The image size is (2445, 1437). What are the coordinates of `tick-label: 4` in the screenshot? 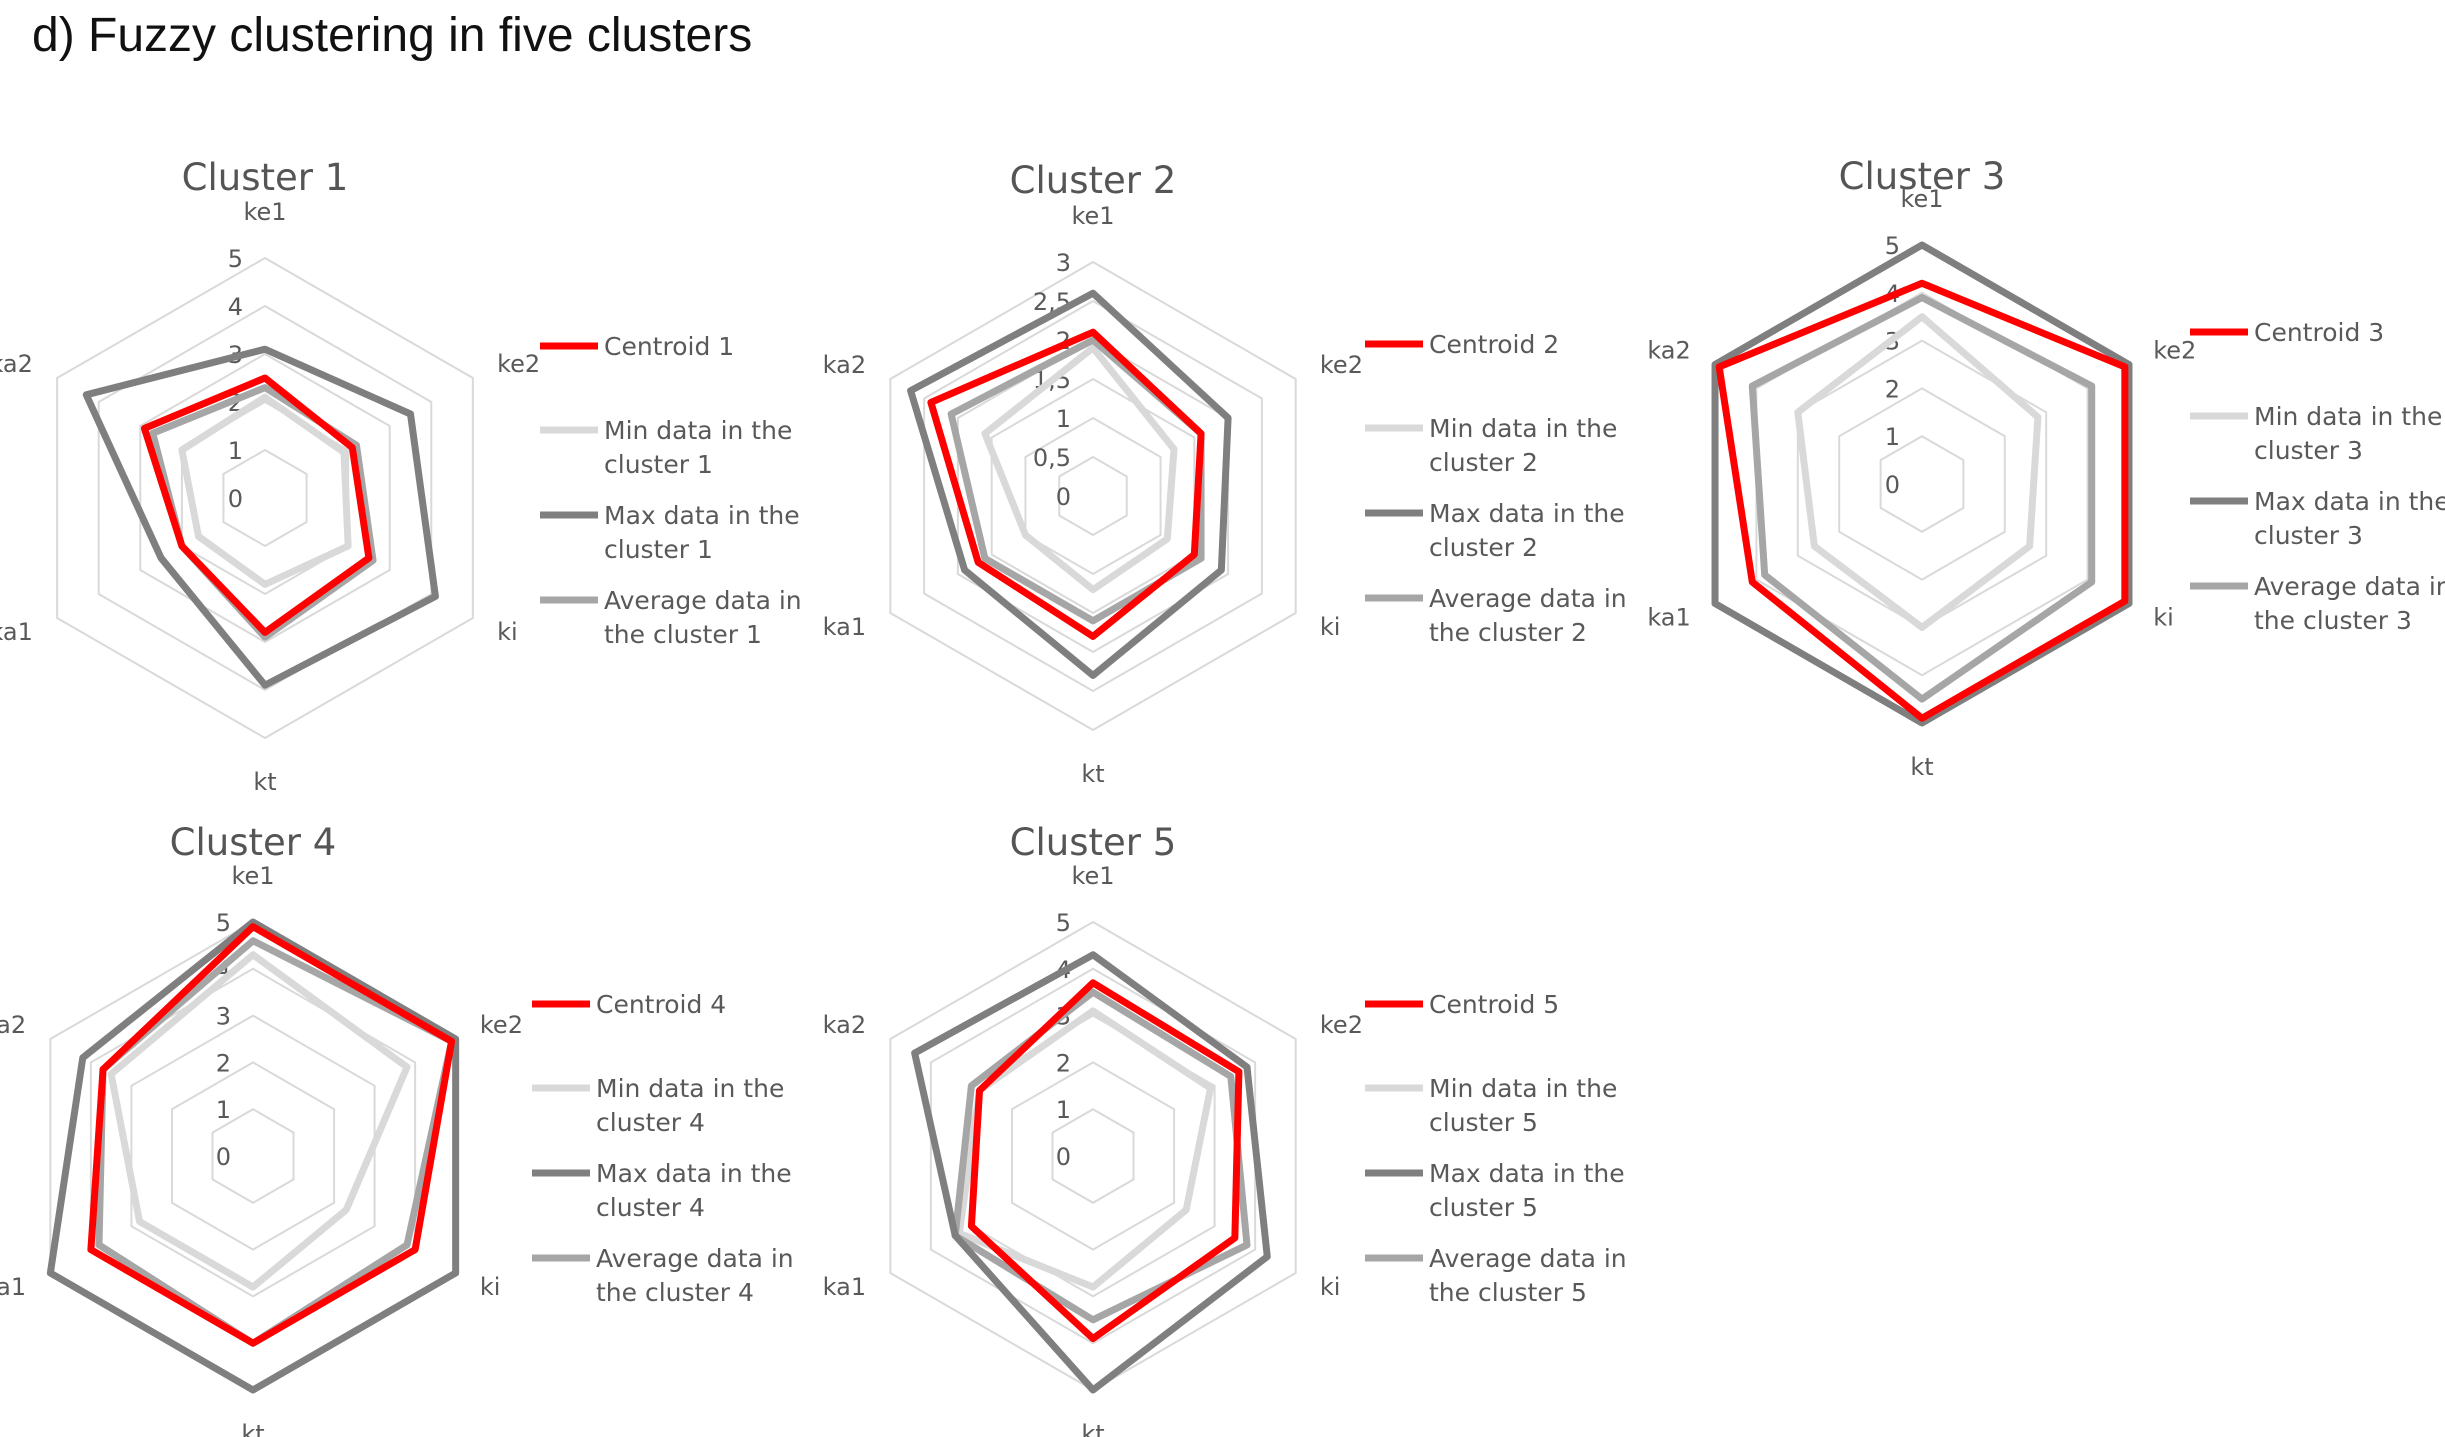 It's located at (235, 307).